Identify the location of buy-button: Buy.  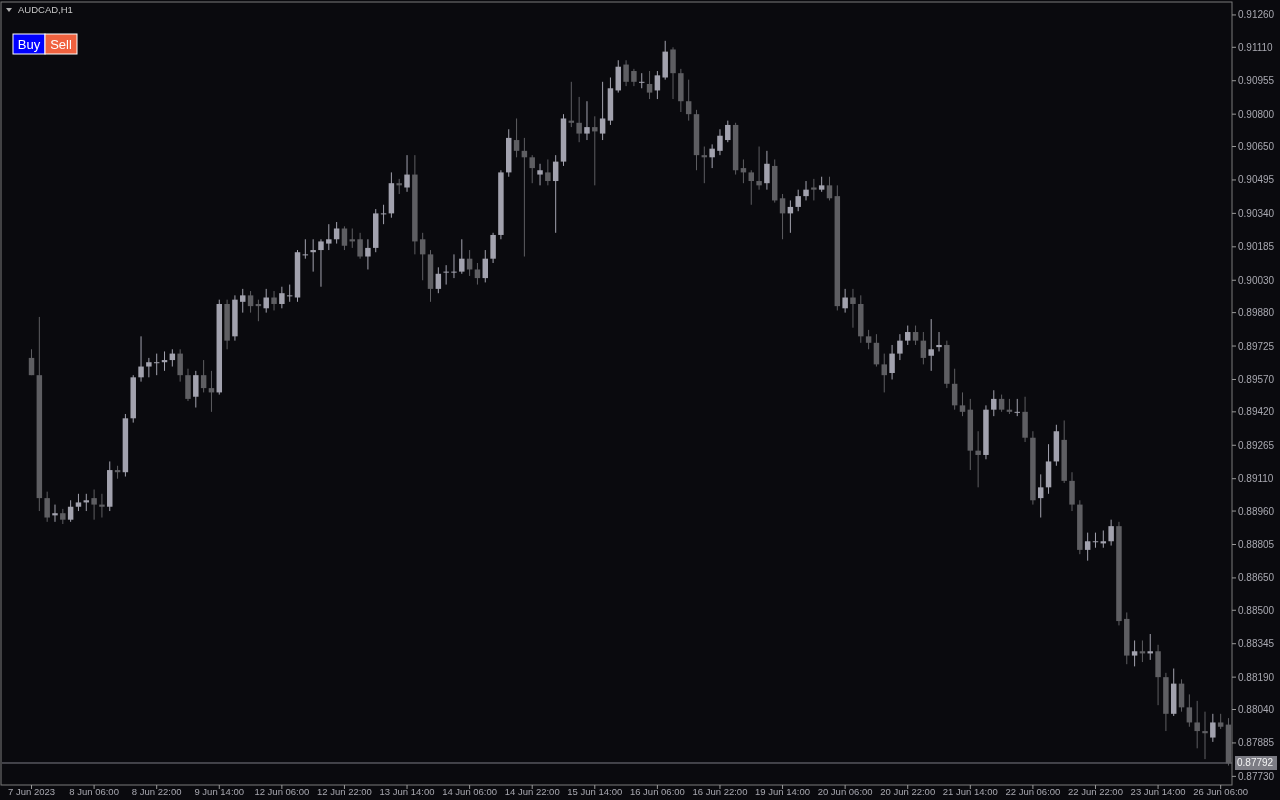
(29, 44).